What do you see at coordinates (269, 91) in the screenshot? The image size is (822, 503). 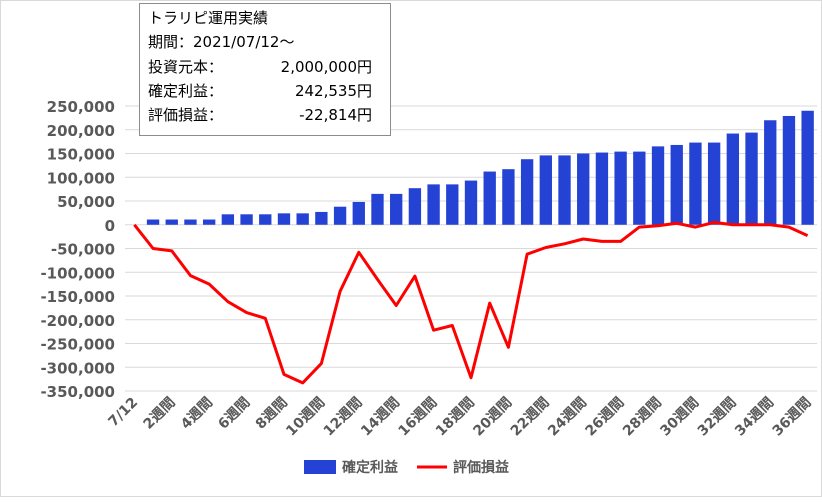 I see `info-realized-row: 確定利益： 242,535円` at bounding box center [269, 91].